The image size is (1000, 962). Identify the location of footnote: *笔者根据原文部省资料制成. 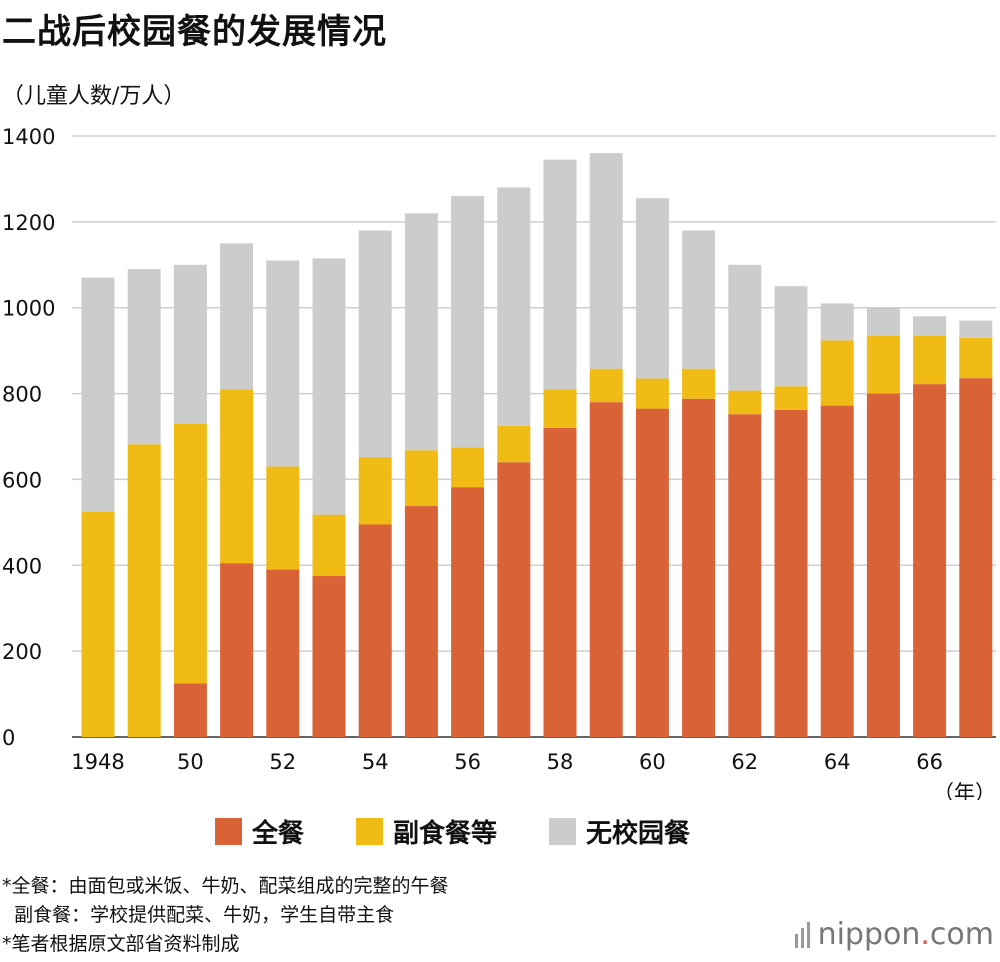
(121, 944).